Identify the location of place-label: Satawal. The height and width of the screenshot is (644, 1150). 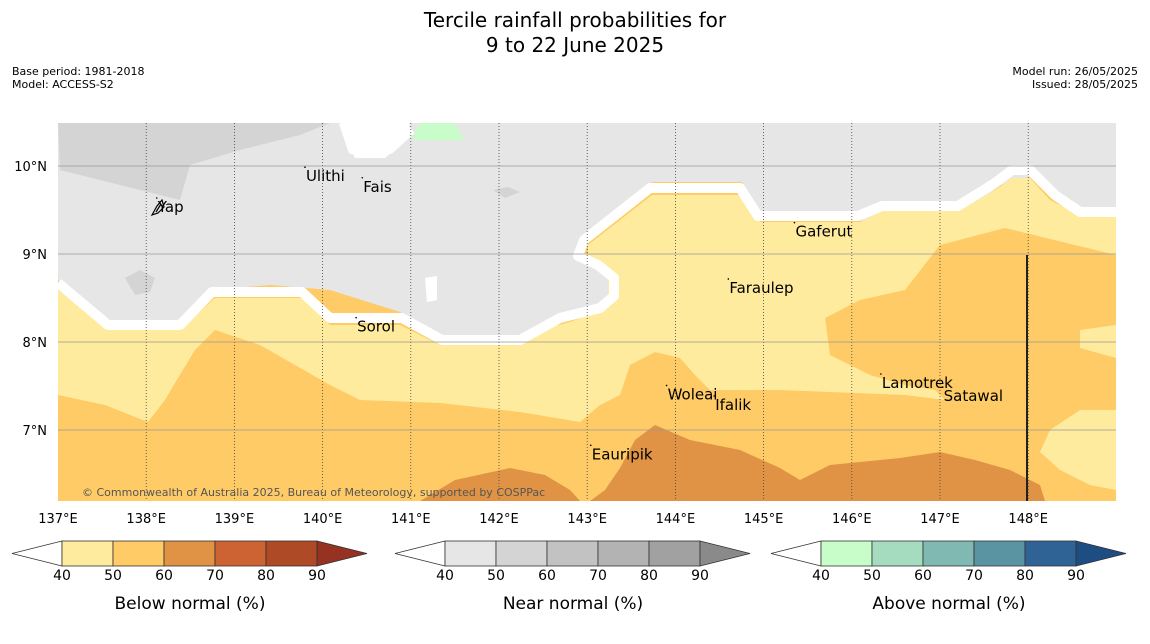
(973, 396).